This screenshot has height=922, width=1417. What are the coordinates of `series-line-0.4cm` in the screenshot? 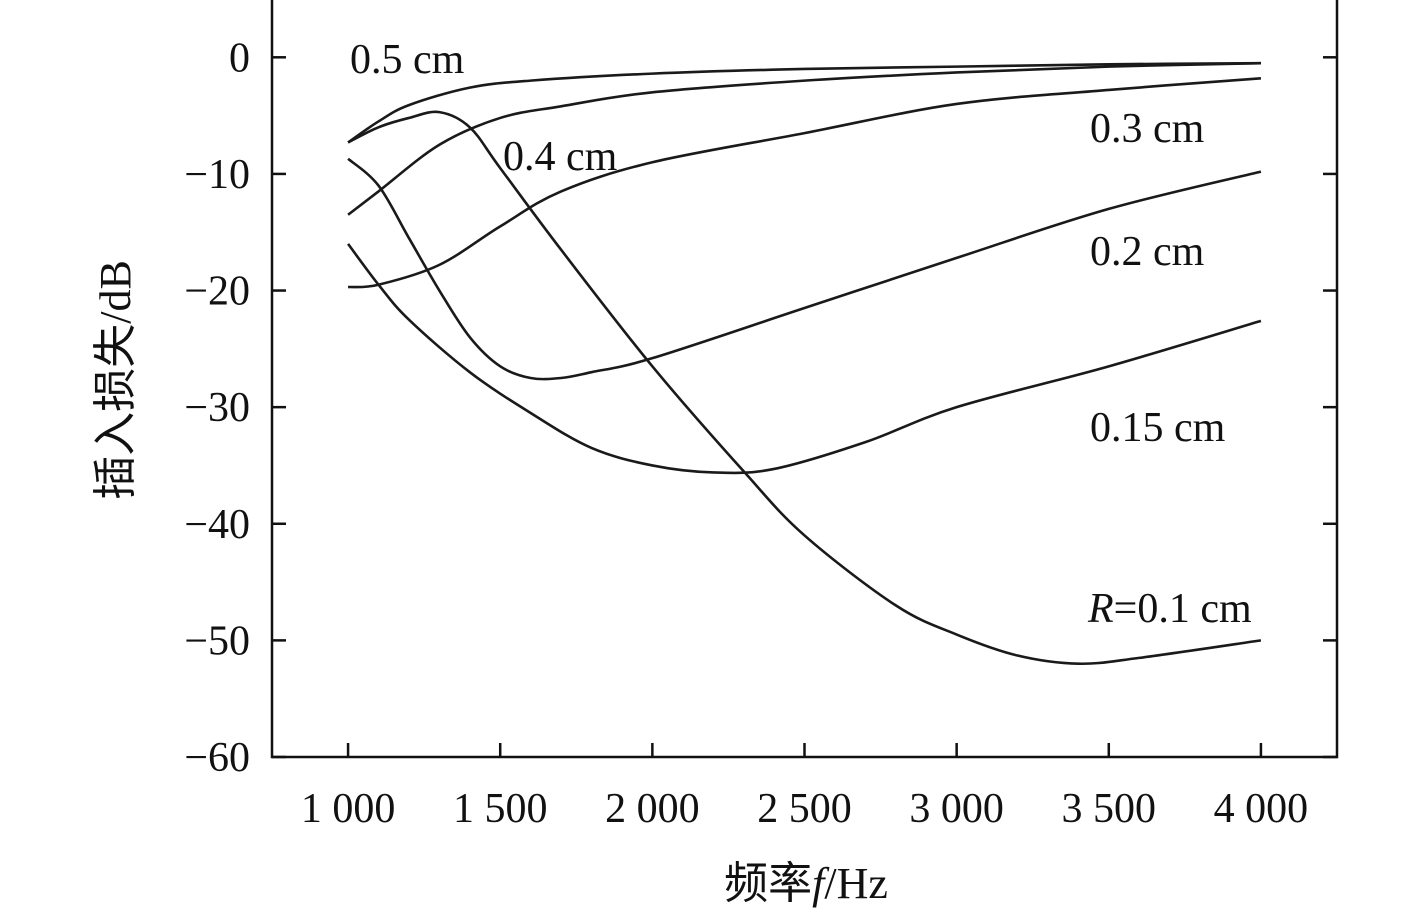 It's located at (804, 138).